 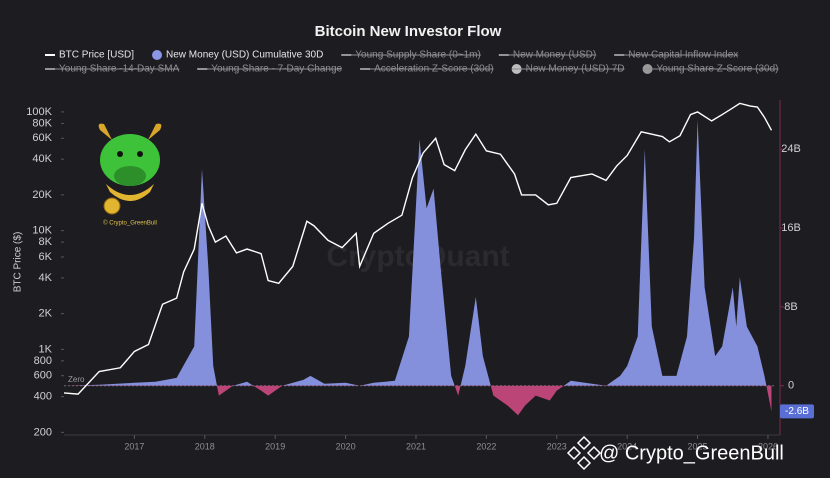 What do you see at coordinates (46, 349) in the screenshot?
I see `y-tick-label: 1K` at bounding box center [46, 349].